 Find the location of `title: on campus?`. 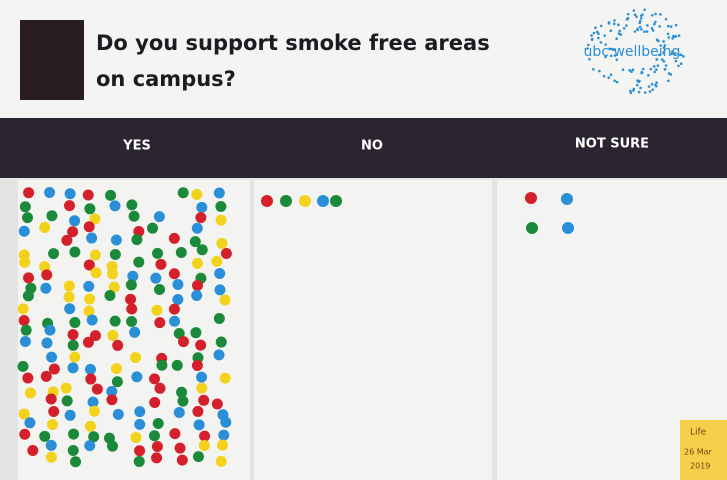

title: on campus? is located at coordinates (166, 79).